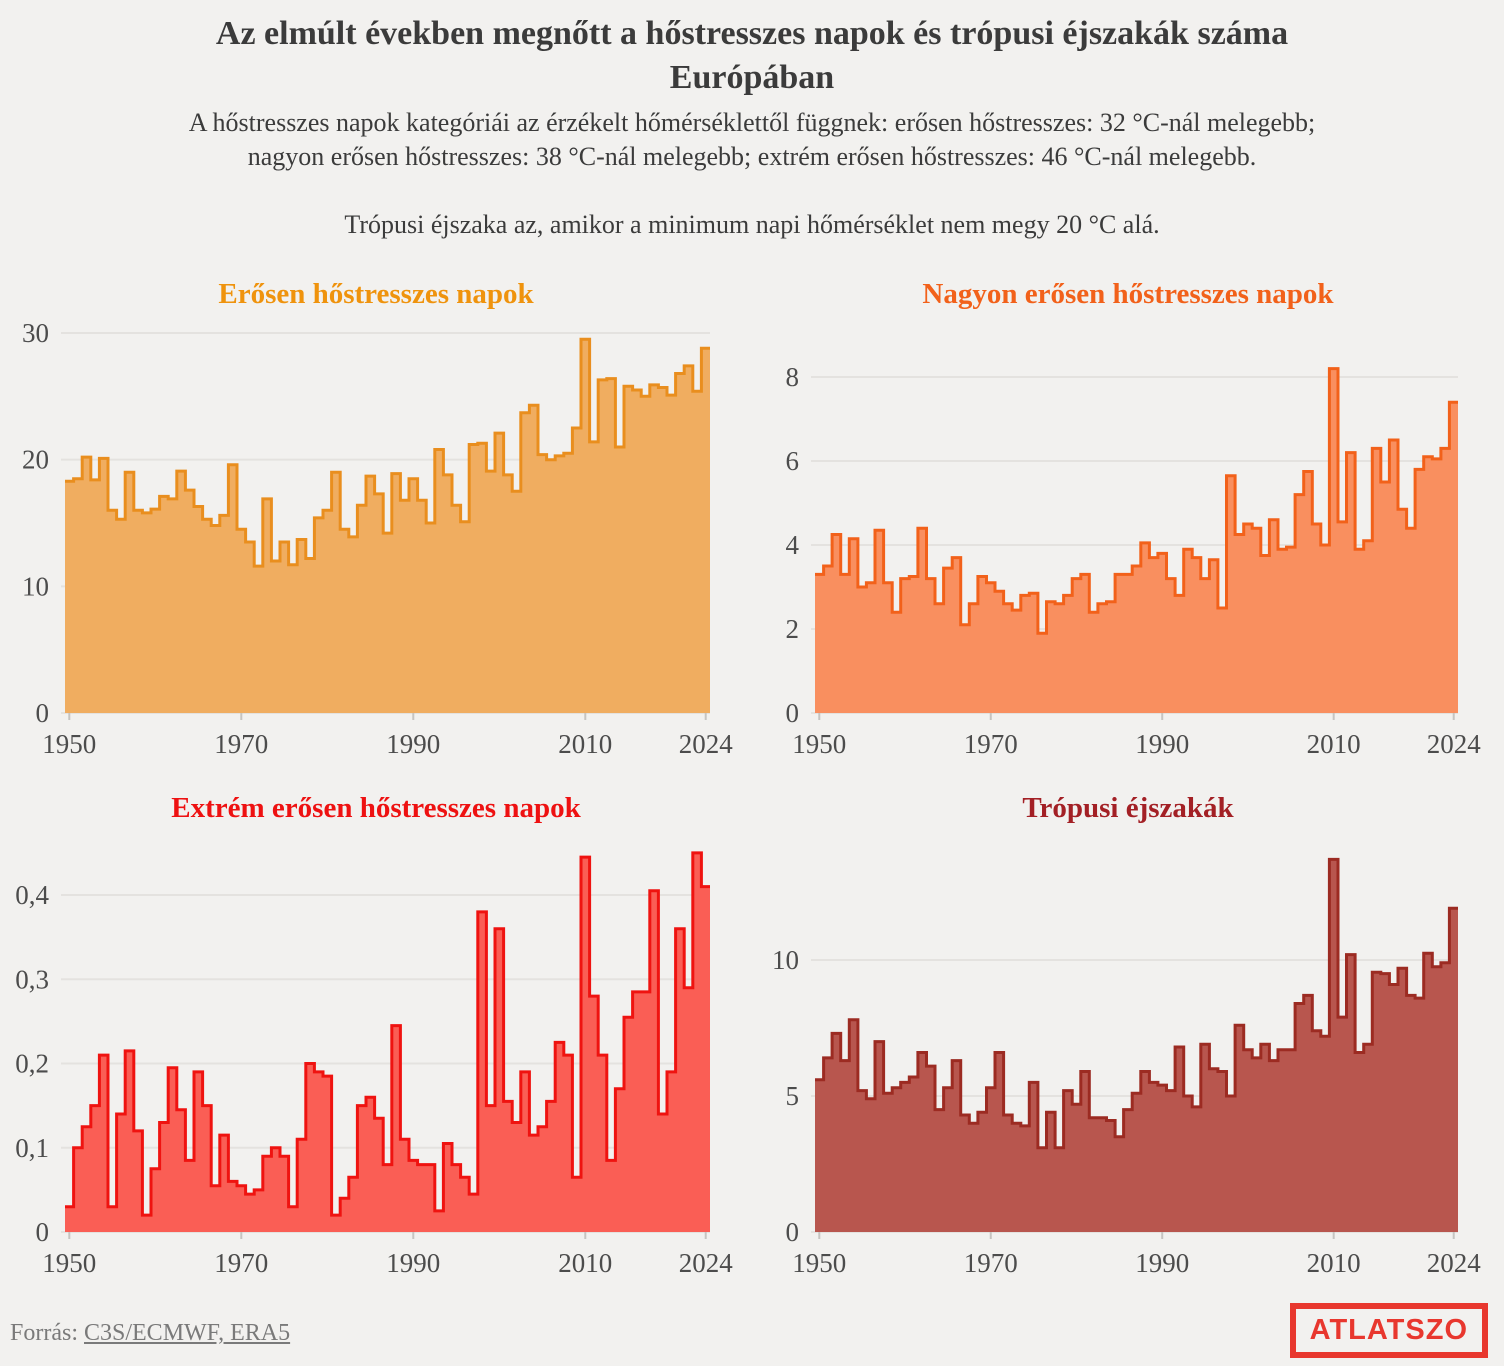 The height and width of the screenshot is (1366, 1504). Describe the element at coordinates (47, 1333) in the screenshot. I see `source-label: Forrás:` at that location.